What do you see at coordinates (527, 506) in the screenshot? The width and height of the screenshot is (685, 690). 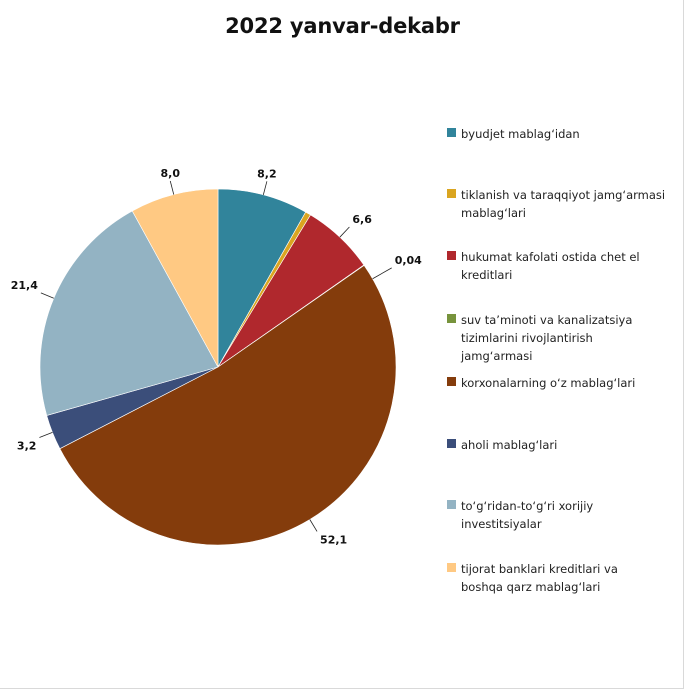 I see `legend-label-line: to‘g‘ridan-to‘g‘ri xorijiy` at bounding box center [527, 506].